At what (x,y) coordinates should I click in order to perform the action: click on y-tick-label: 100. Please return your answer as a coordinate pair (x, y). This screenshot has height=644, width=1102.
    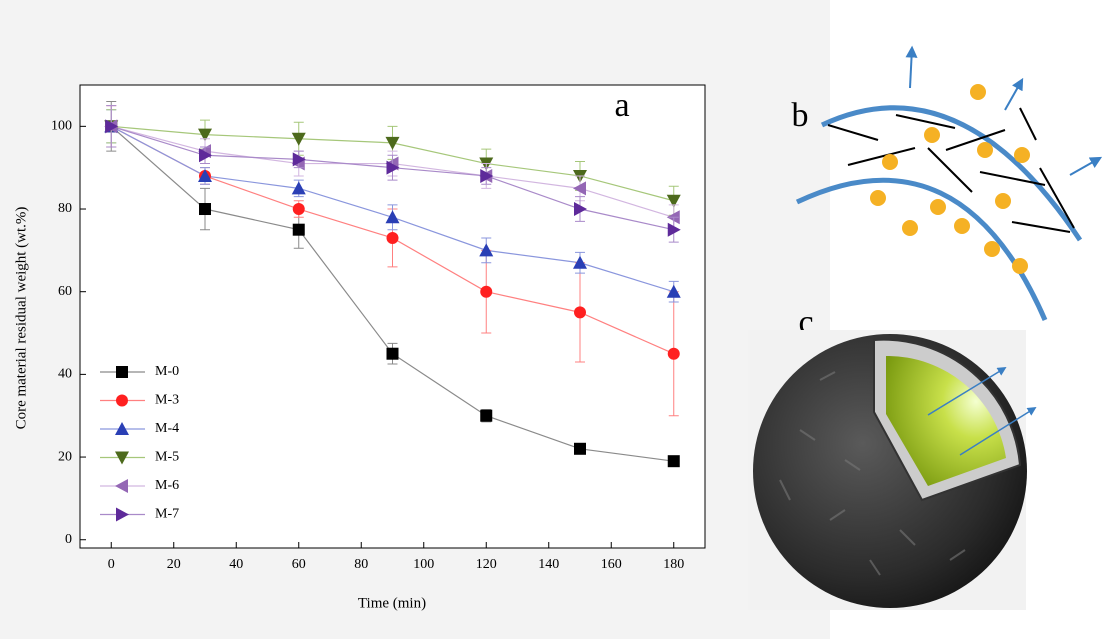
    Looking at the image, I should click on (61, 126).